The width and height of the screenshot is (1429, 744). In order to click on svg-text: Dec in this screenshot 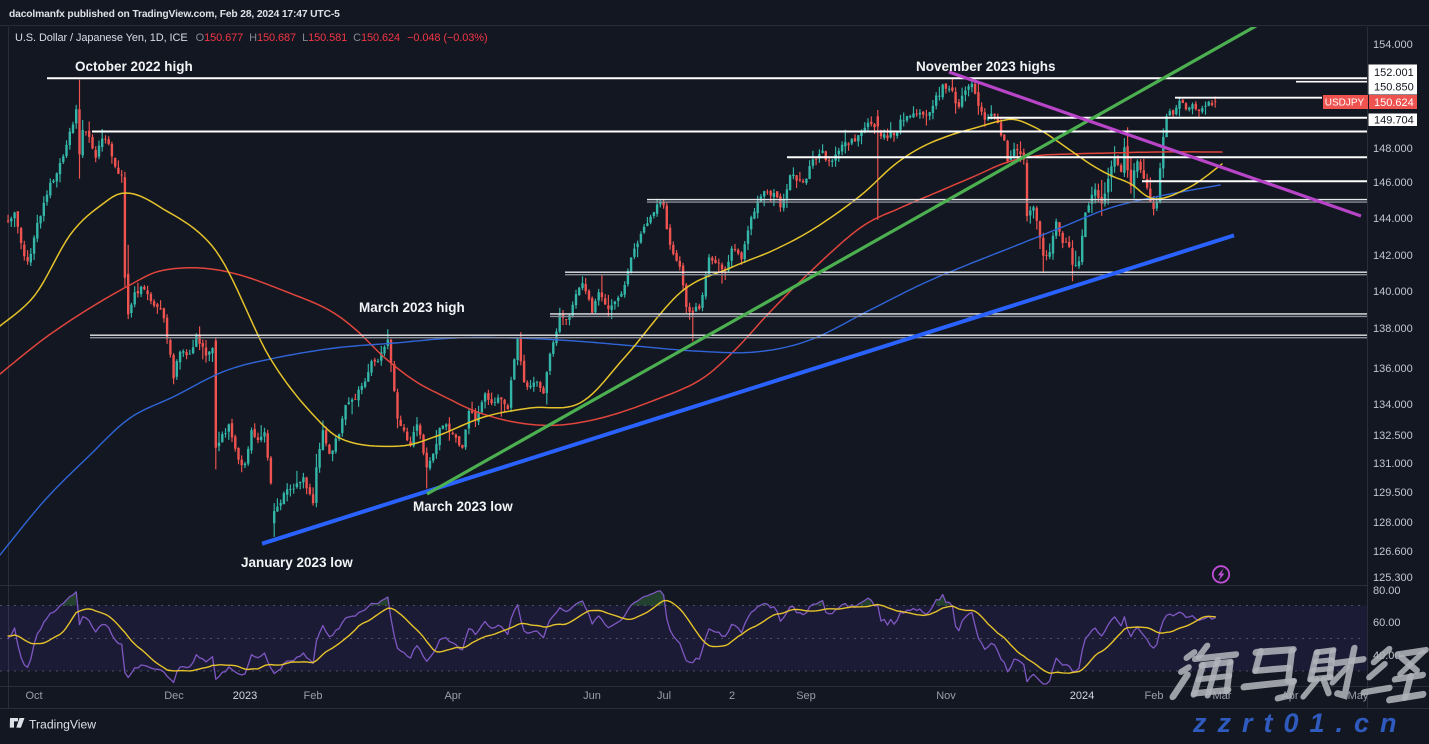, I will do `click(174, 696)`.